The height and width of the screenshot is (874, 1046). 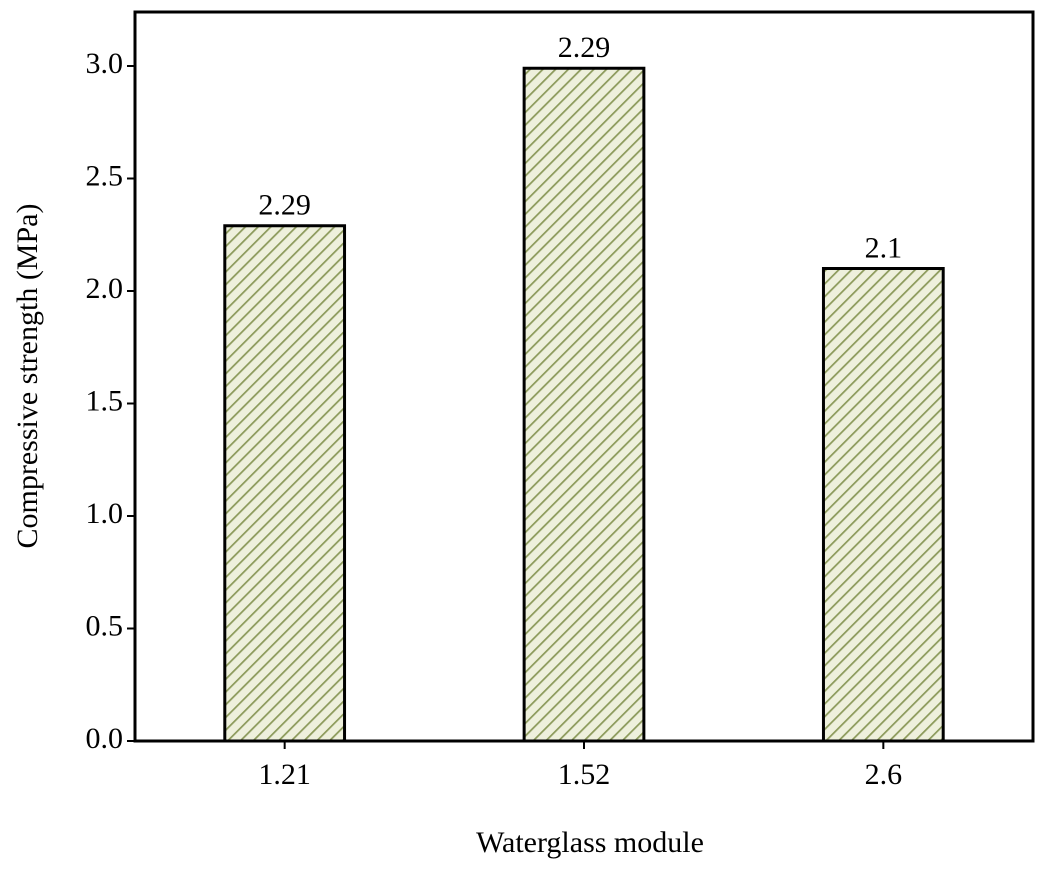 What do you see at coordinates (105, 625) in the screenshot?
I see `y-tick-label: 0.5` at bounding box center [105, 625].